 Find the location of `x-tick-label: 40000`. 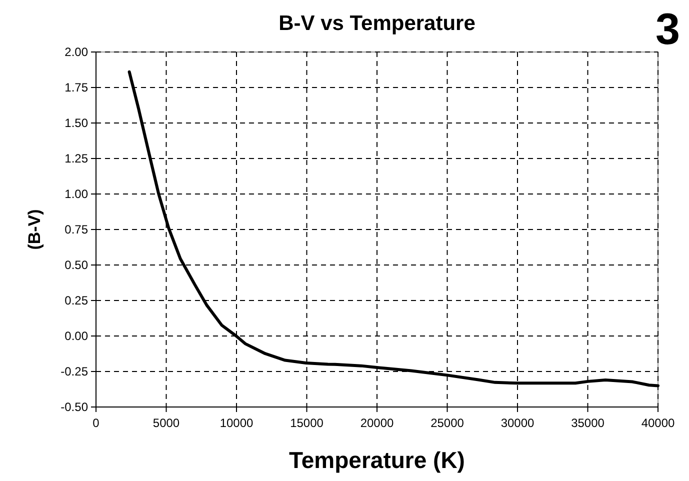

x-tick-label: 40000 is located at coordinates (658, 423).